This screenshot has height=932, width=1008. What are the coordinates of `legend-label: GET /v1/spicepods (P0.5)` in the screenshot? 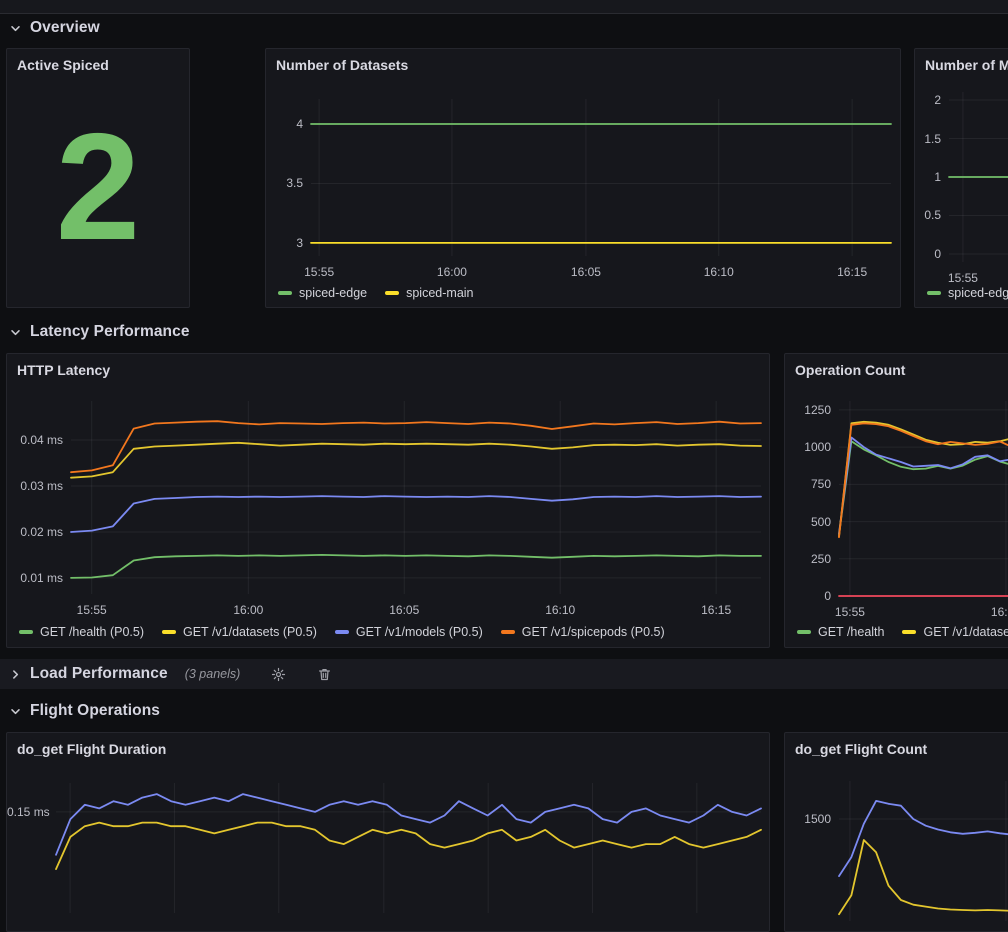 It's located at (593, 632).